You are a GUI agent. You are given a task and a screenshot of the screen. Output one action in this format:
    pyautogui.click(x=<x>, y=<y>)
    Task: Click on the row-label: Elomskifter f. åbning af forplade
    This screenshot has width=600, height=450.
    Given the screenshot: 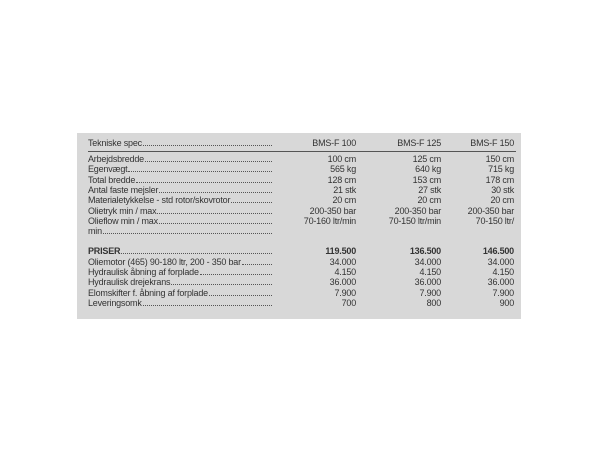 What is the action you would take?
    pyautogui.click(x=180, y=293)
    